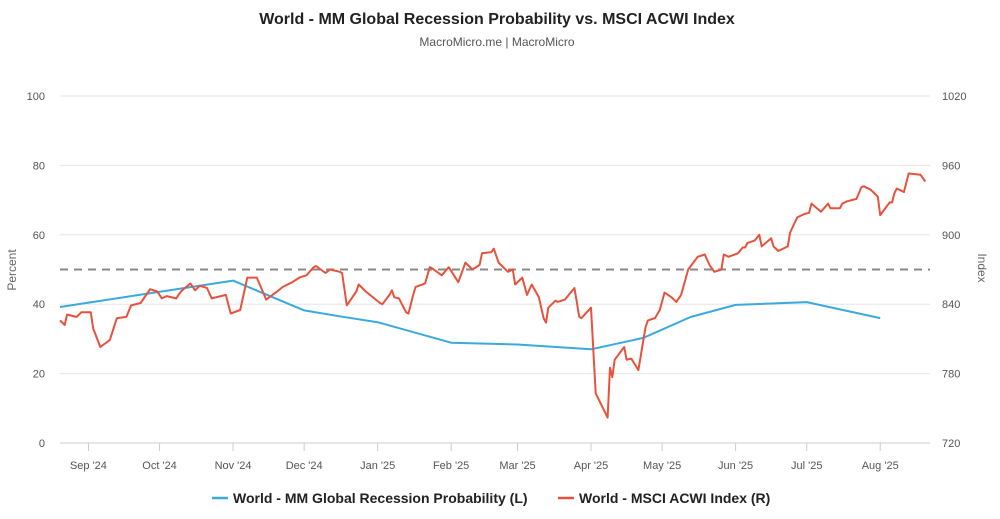 The height and width of the screenshot is (519, 1000). Describe the element at coordinates (674, 498) in the screenshot. I see `legend-label: World - MSCI ACWI Index (R)` at that location.